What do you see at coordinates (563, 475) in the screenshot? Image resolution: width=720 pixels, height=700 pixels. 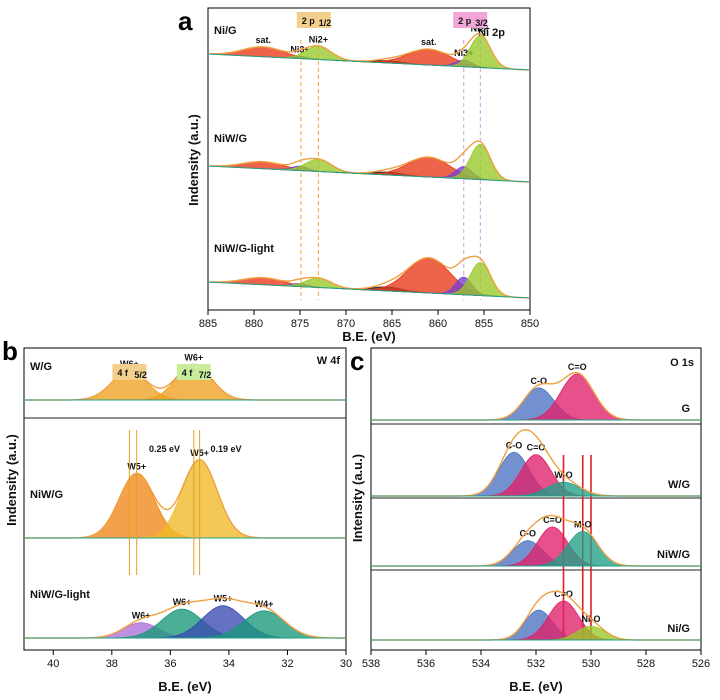 I see `peak-label: W-O` at bounding box center [563, 475].